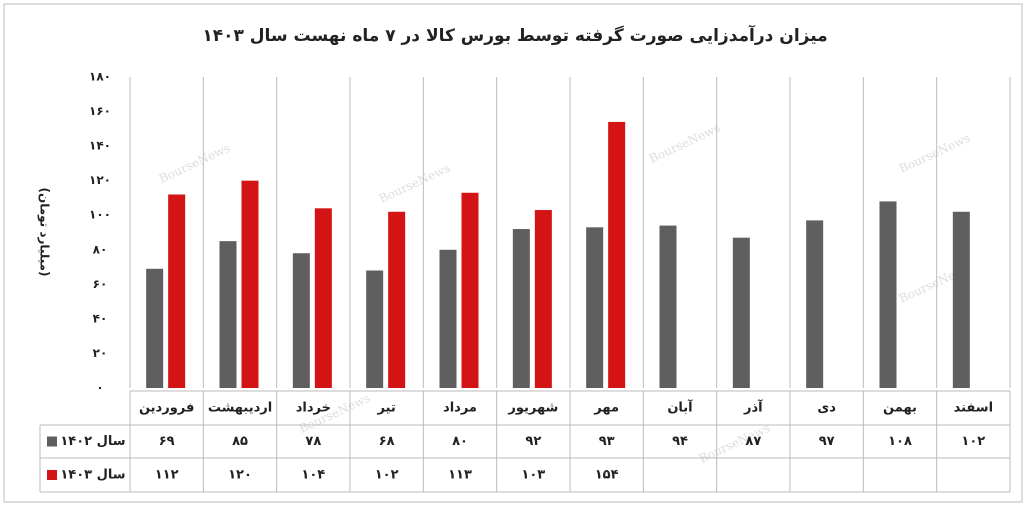  What do you see at coordinates (900, 441) in the screenshot?
I see `value-label: ۱۰۸` at bounding box center [900, 441].